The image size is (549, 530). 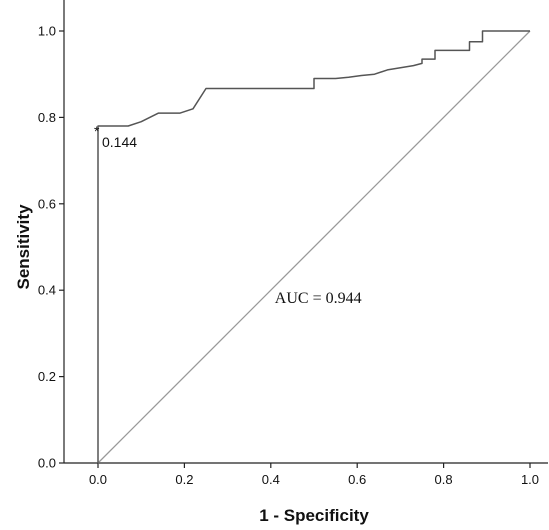 I want to click on x-tick-label: 0.8, so click(x=444, y=479).